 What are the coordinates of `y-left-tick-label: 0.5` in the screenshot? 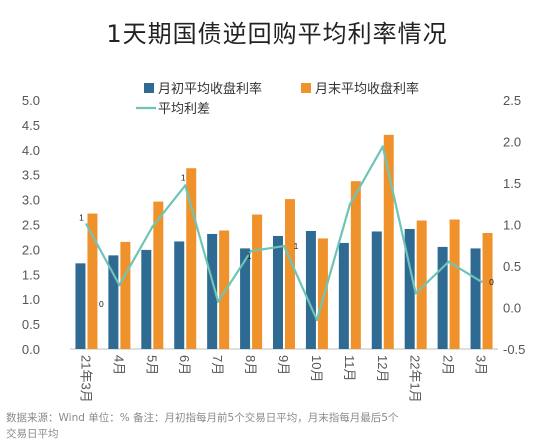 It's located at (31, 324).